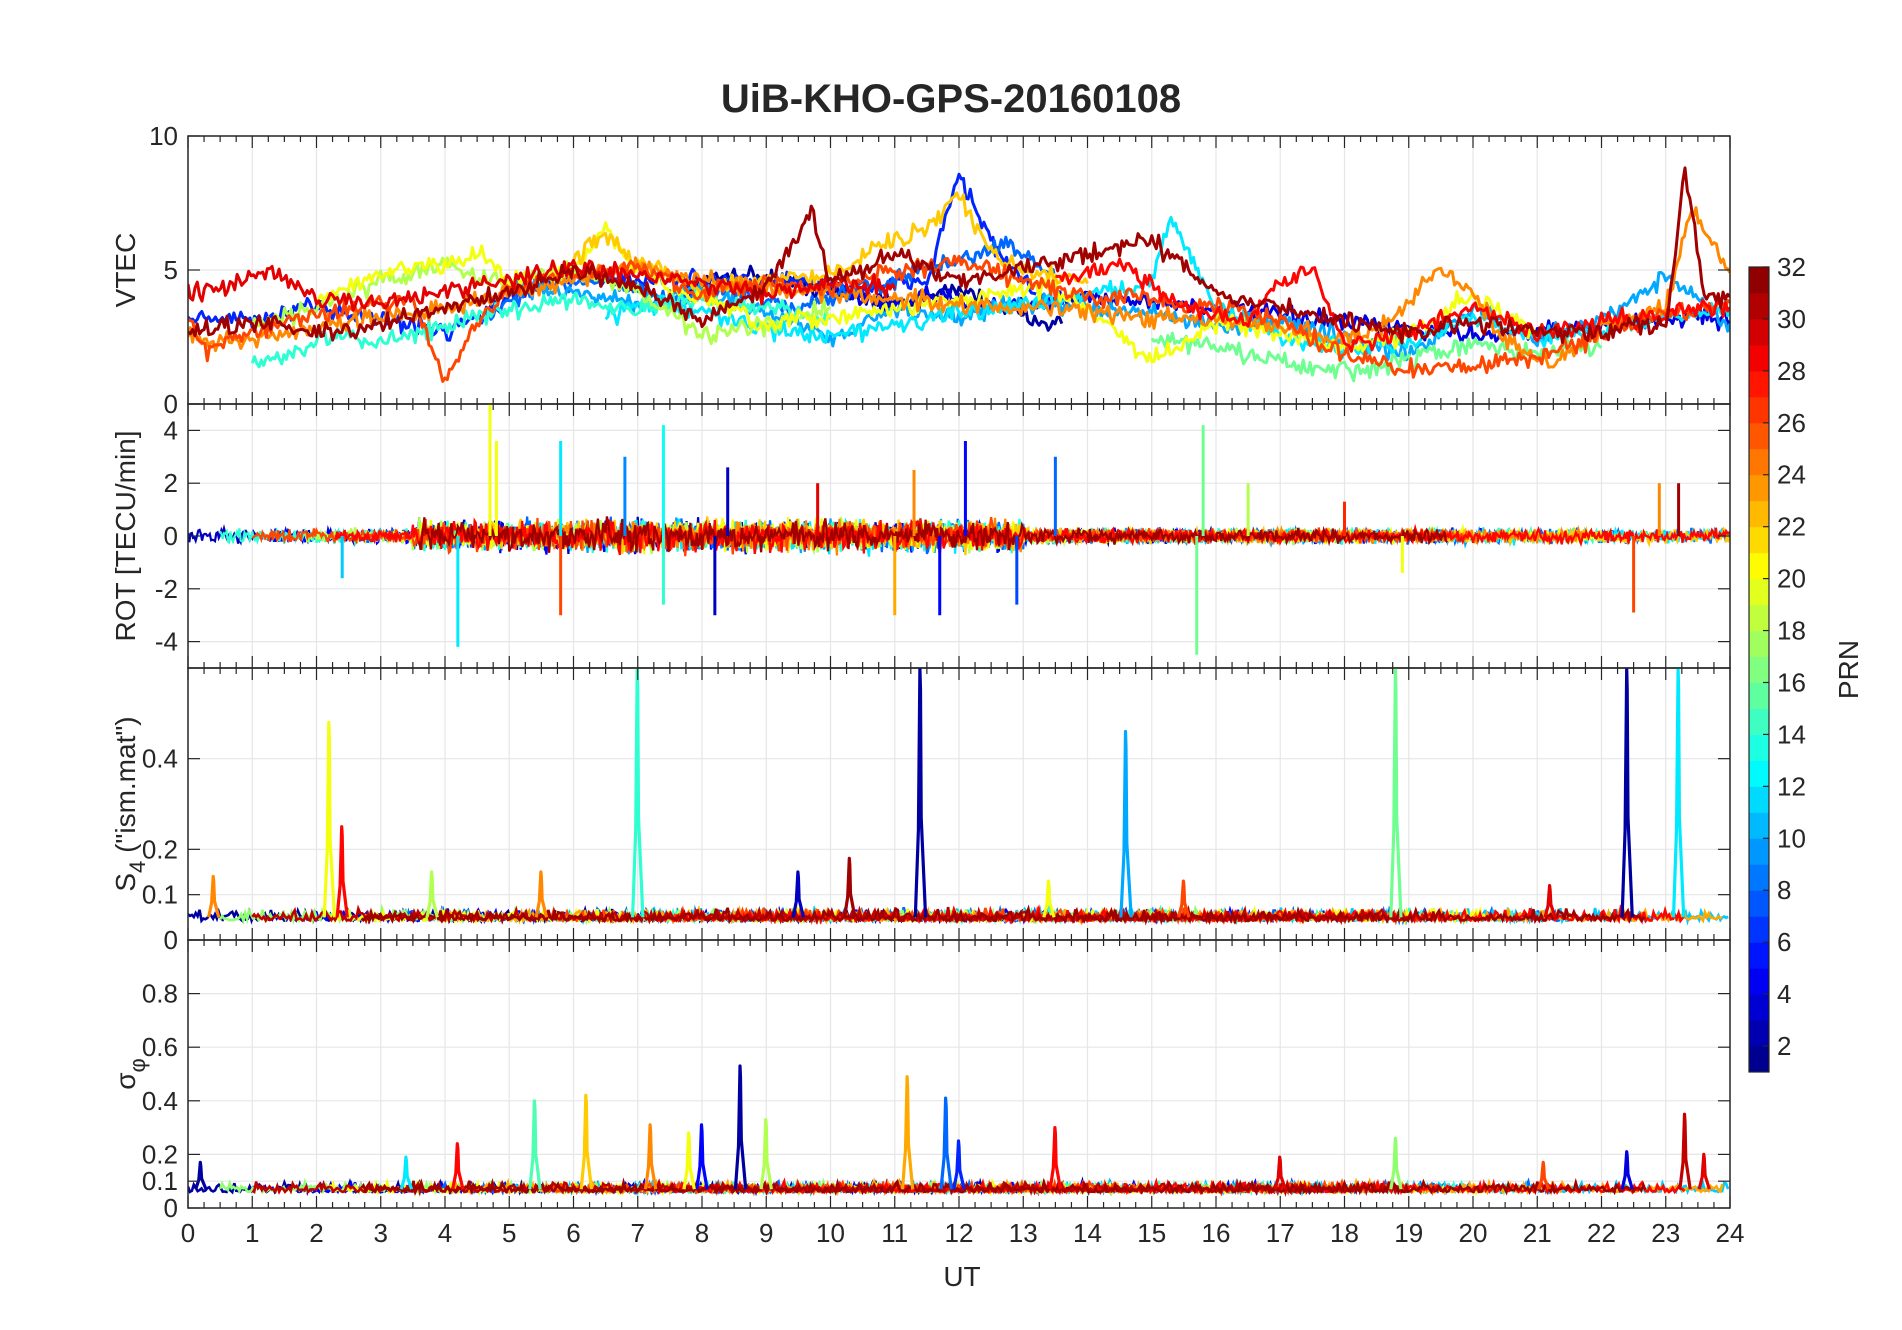 Image resolution: width=1902 pixels, height=1330 pixels. What do you see at coordinates (961, 1276) in the screenshot?
I see `x-axis-label: UT` at bounding box center [961, 1276].